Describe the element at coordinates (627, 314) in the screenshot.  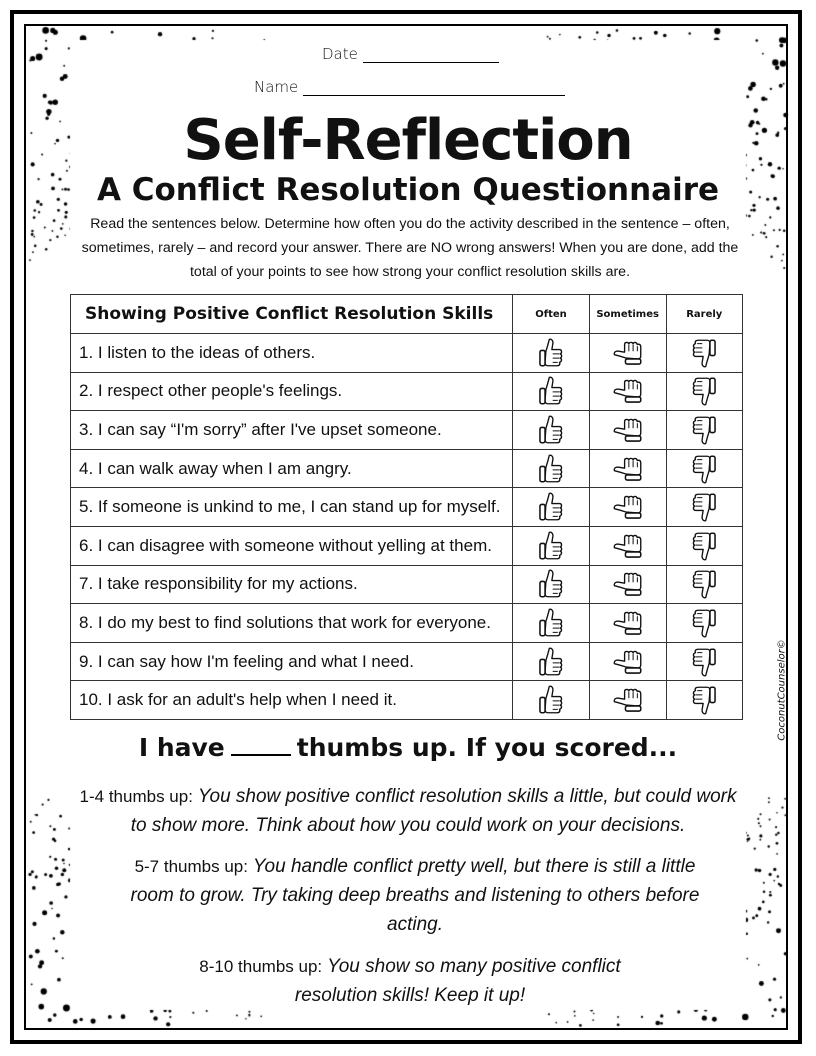
I see `column-sometimes: Sometimes` at that location.